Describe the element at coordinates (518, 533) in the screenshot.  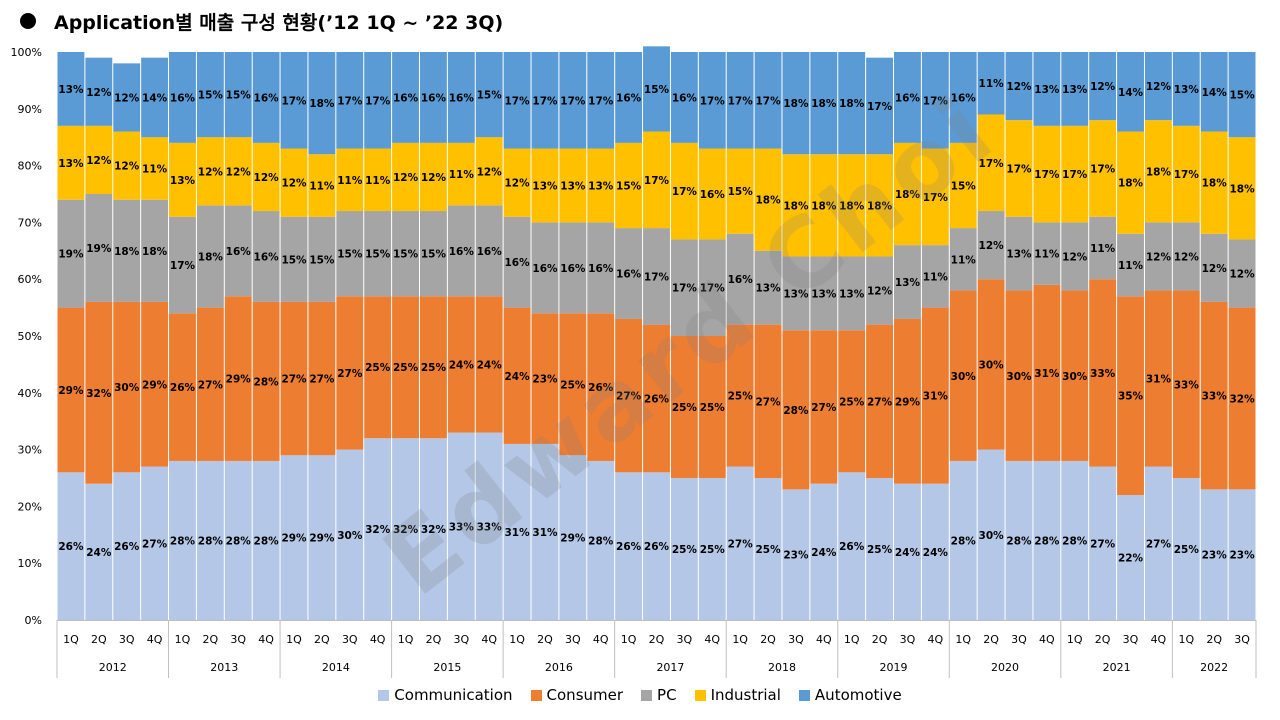
I see `data-label: 31%` at that location.